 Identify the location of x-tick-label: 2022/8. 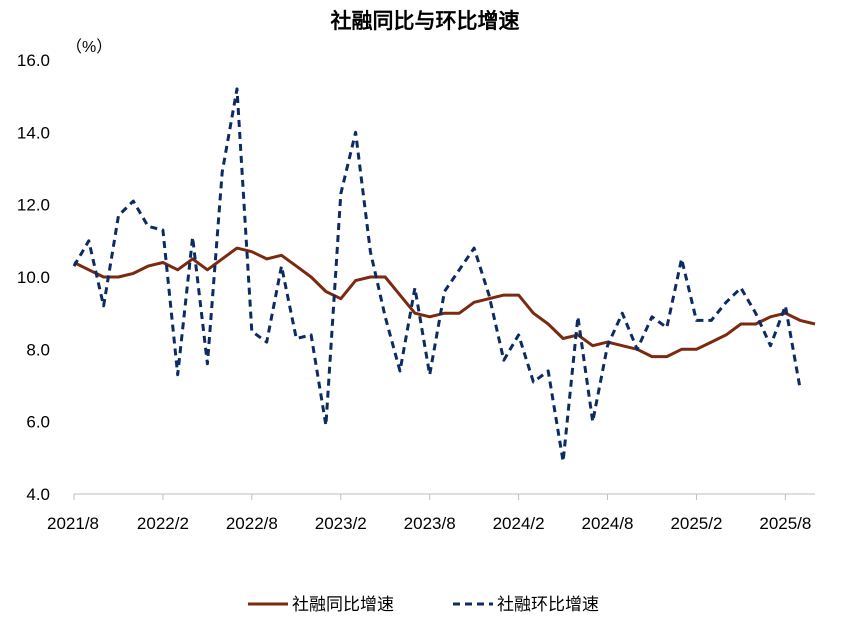
(252, 523).